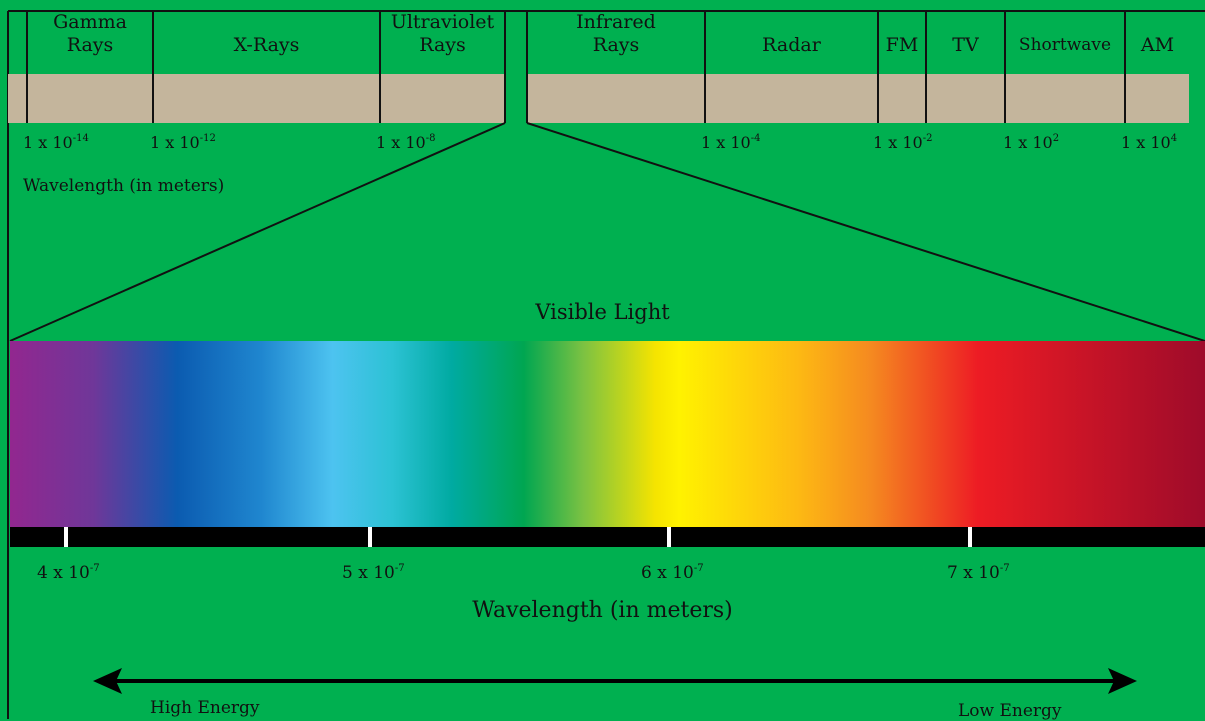  I want to click on tick-label: 1 x 10-8, so click(405, 142).